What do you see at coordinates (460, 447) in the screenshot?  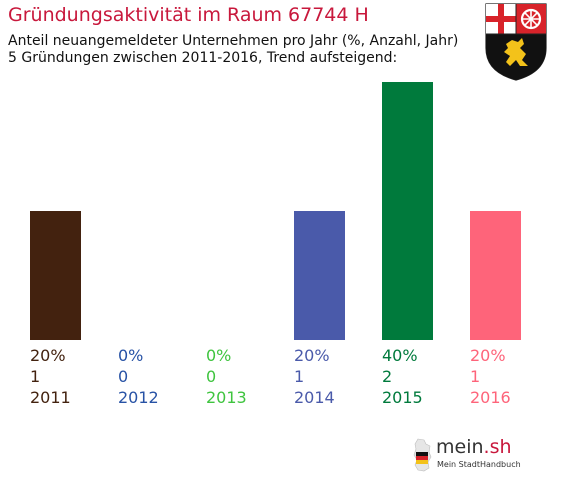 I see `brand-main: mein` at bounding box center [460, 447].